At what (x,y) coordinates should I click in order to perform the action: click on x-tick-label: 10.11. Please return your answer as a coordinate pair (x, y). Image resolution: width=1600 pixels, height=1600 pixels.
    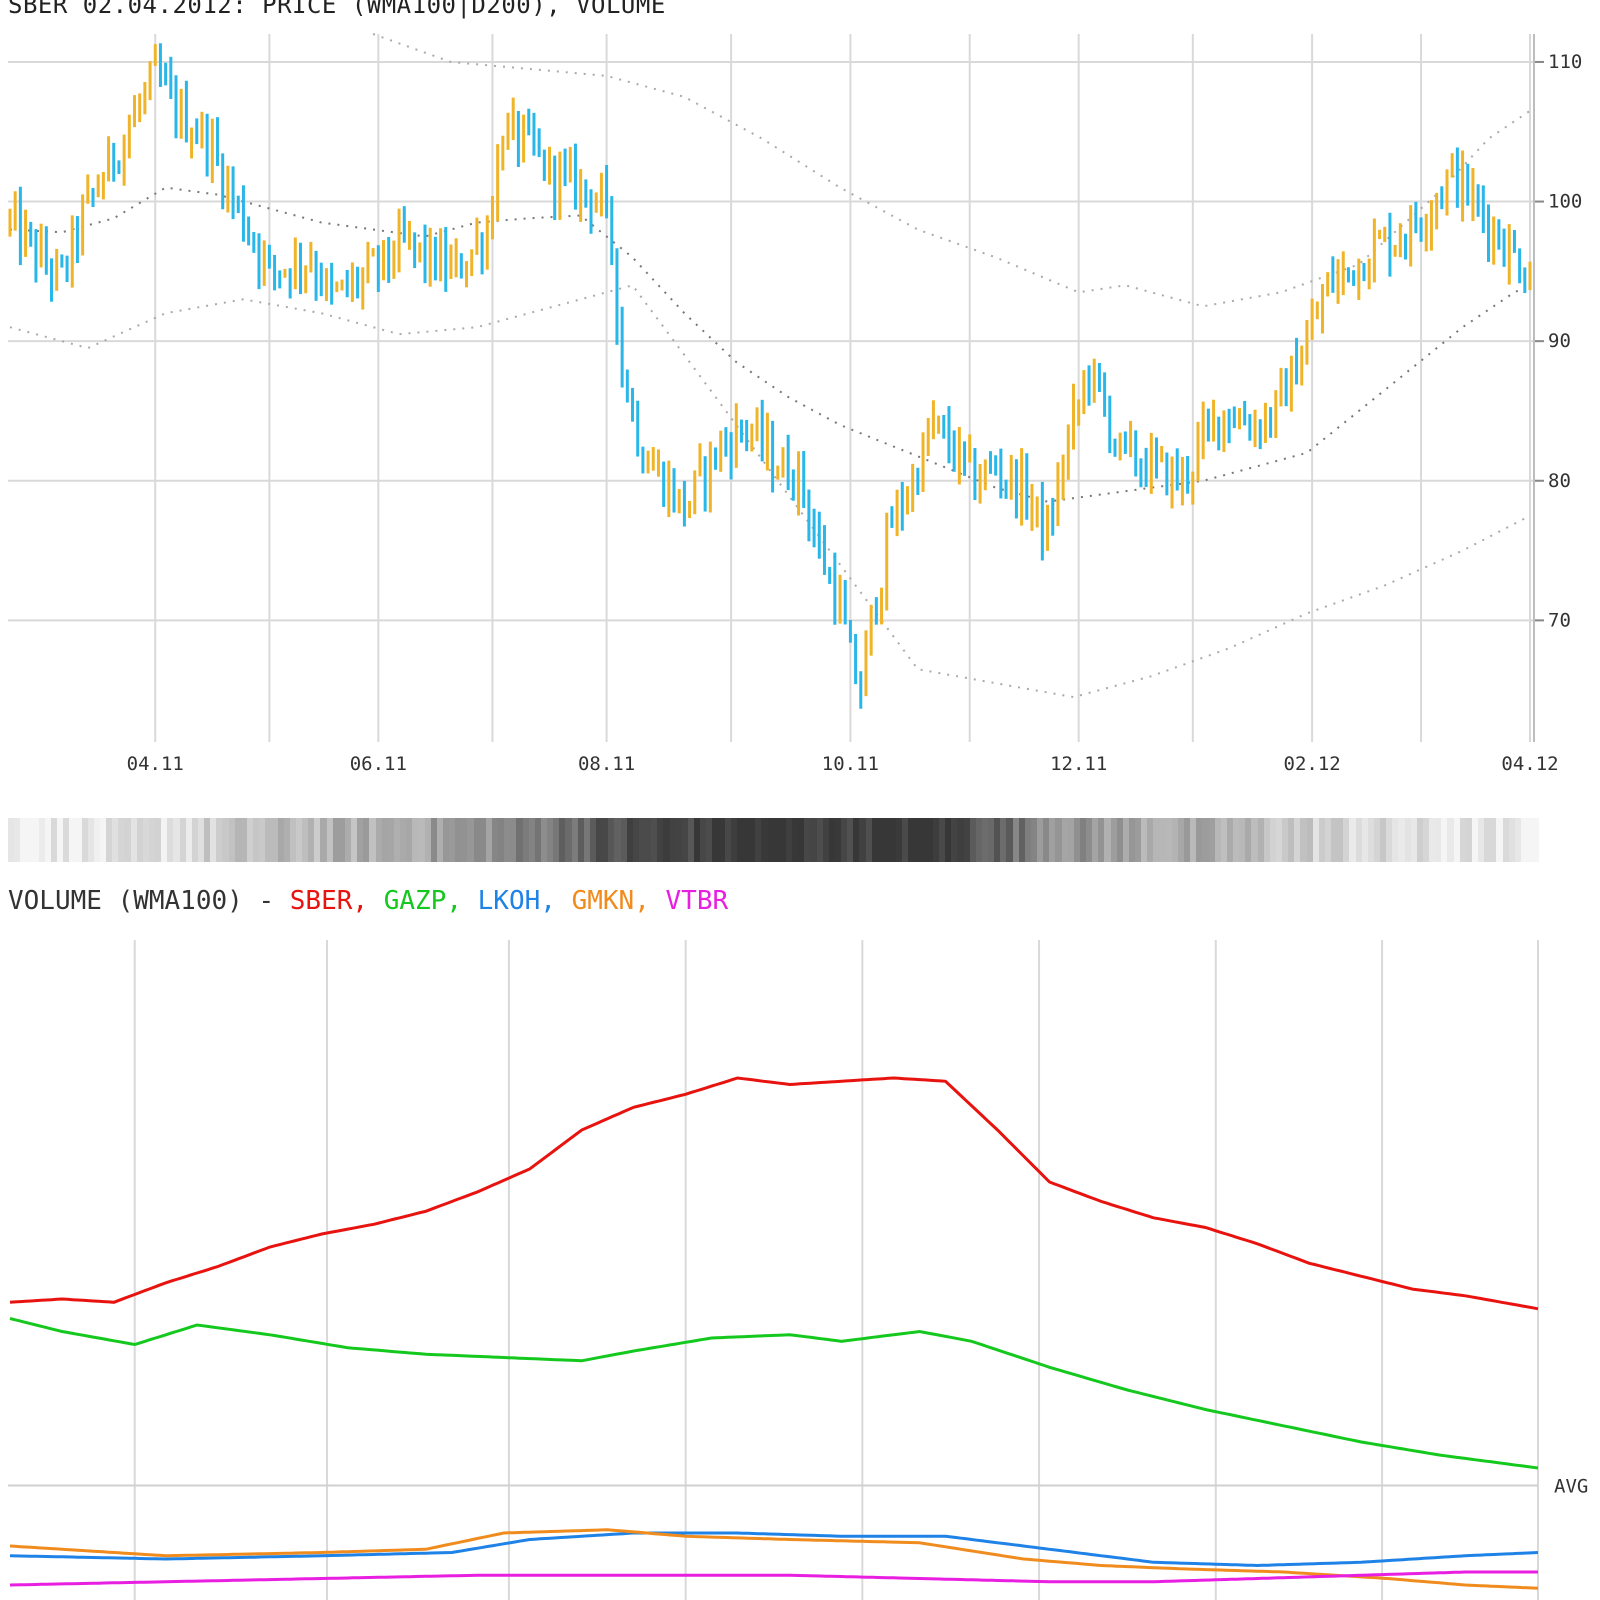
    Looking at the image, I should click on (850, 764).